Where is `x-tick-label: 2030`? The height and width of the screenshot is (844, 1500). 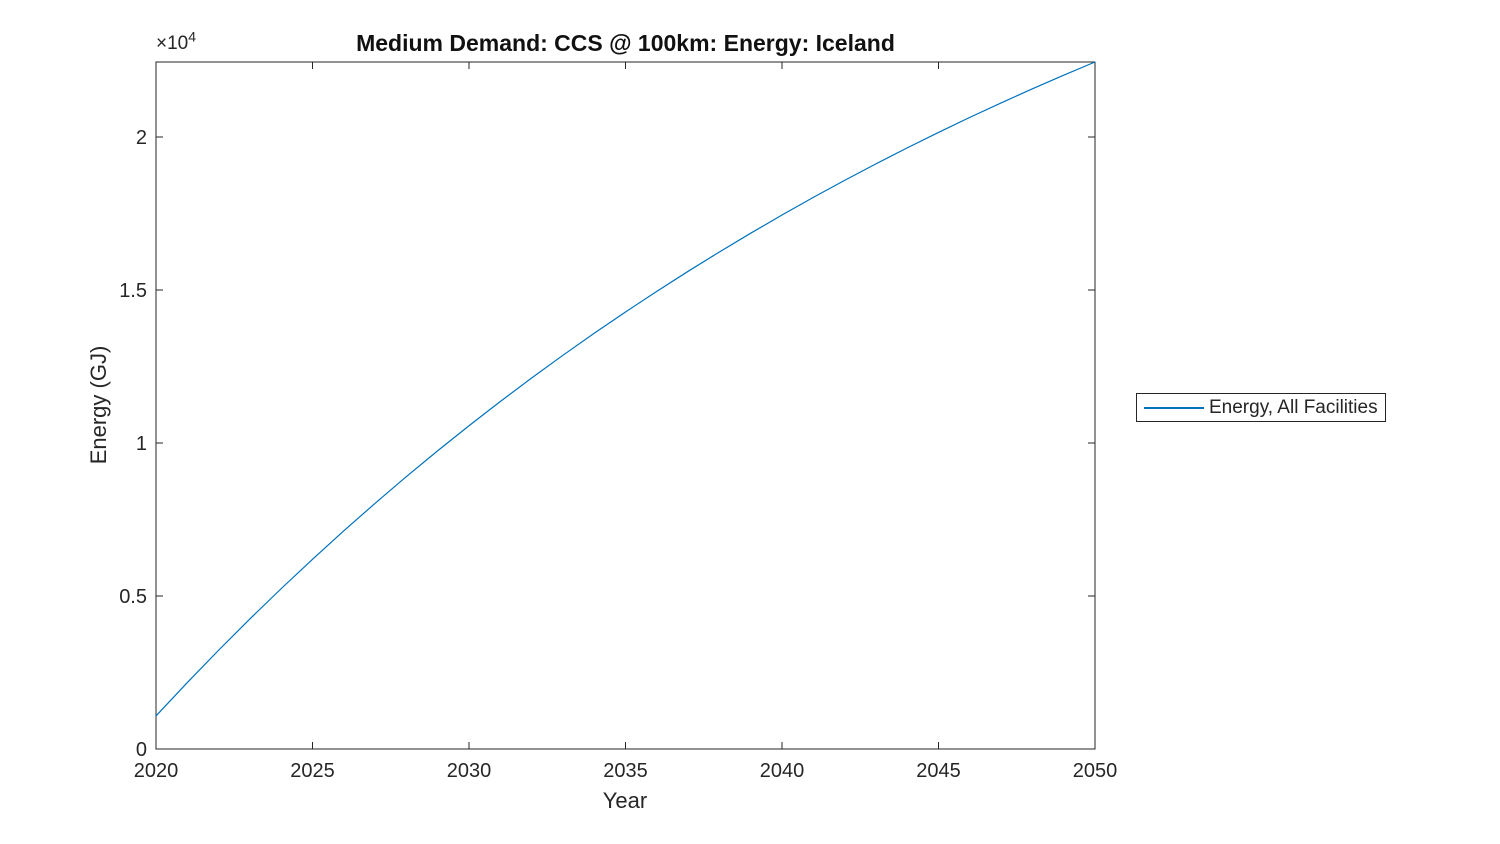 x-tick-label: 2030 is located at coordinates (469, 771).